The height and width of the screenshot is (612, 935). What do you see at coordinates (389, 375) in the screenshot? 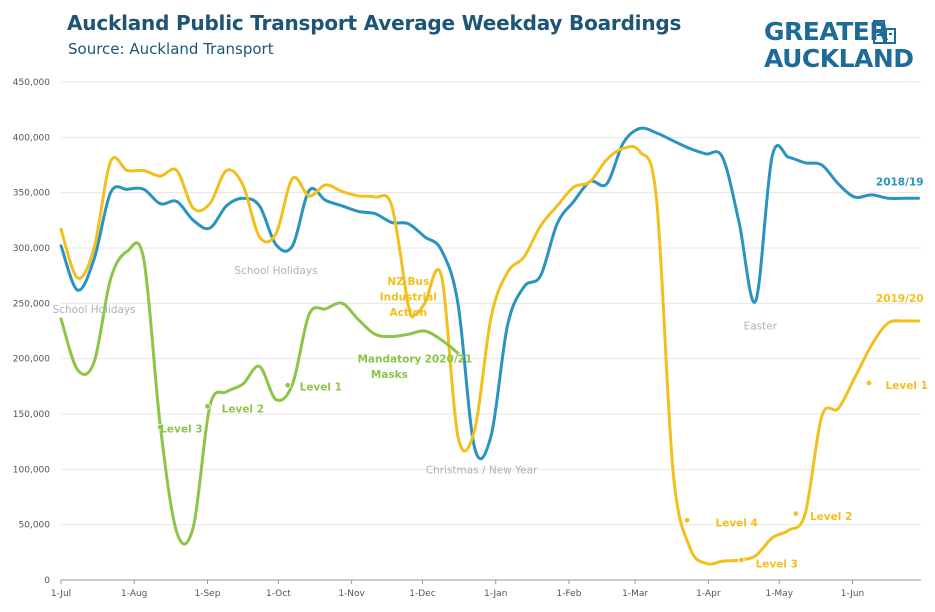
I see `annotation-label: Masks` at bounding box center [389, 375].